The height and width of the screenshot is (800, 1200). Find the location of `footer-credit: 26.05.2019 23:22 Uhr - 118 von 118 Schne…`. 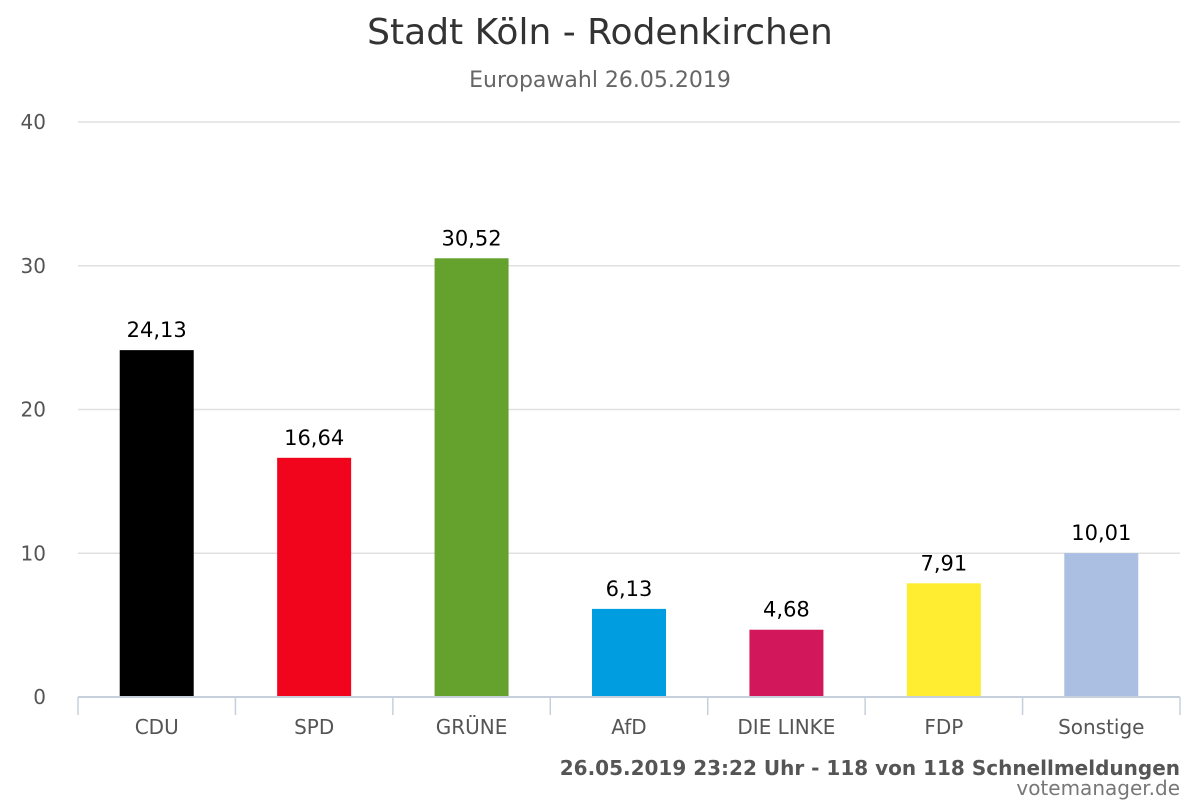

footer-credit: 26.05.2019 23:22 Uhr - 118 von 118 Schne… is located at coordinates (869, 768).